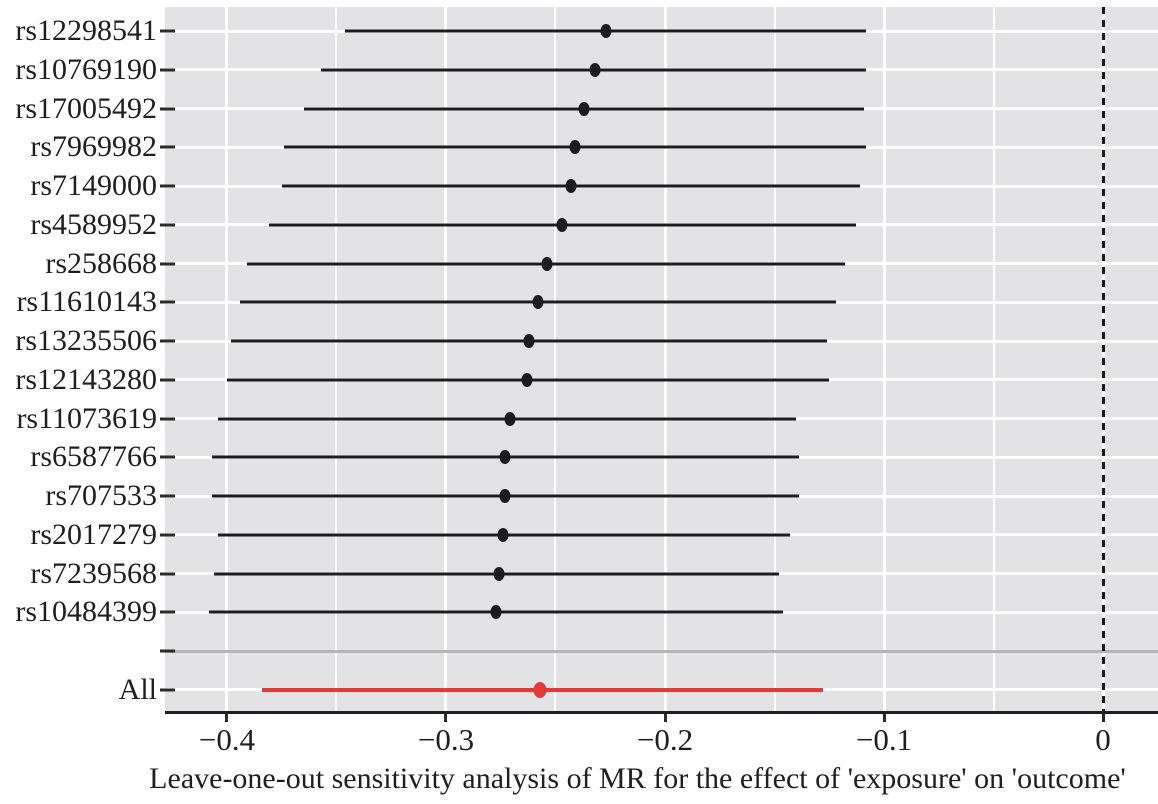 The height and width of the screenshot is (804, 1158). What do you see at coordinates (665, 739) in the screenshot?
I see `x-axis-tick-label: −0.2` at bounding box center [665, 739].